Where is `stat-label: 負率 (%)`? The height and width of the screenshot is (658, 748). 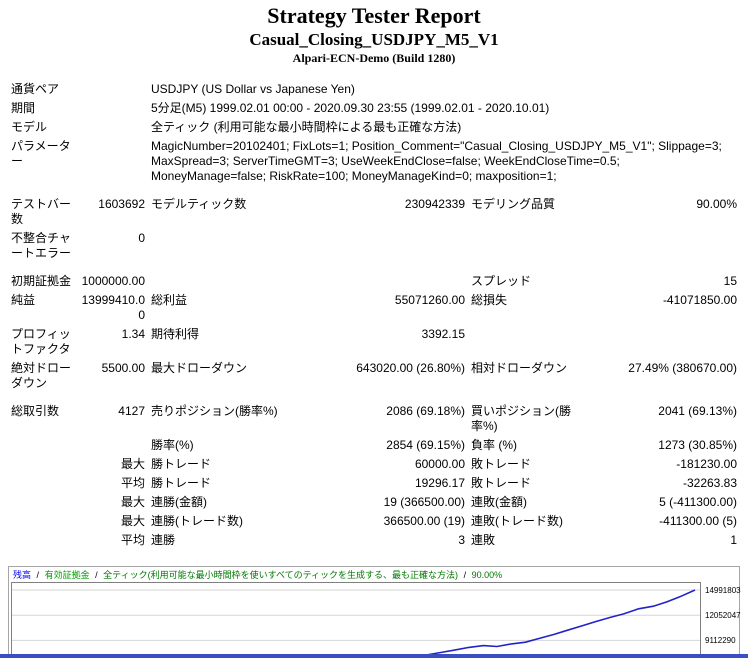
stat-label: 負率 (%) is located at coordinates (494, 445).